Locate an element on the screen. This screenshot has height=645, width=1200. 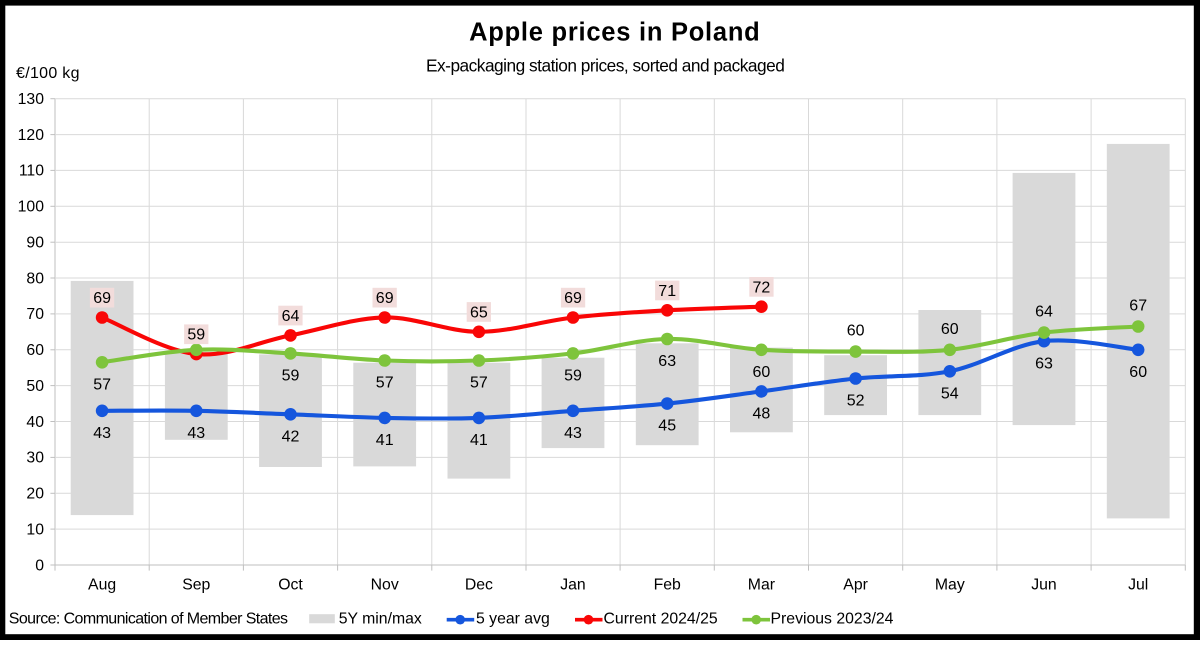
svg-text: 110 is located at coordinates (31, 171).